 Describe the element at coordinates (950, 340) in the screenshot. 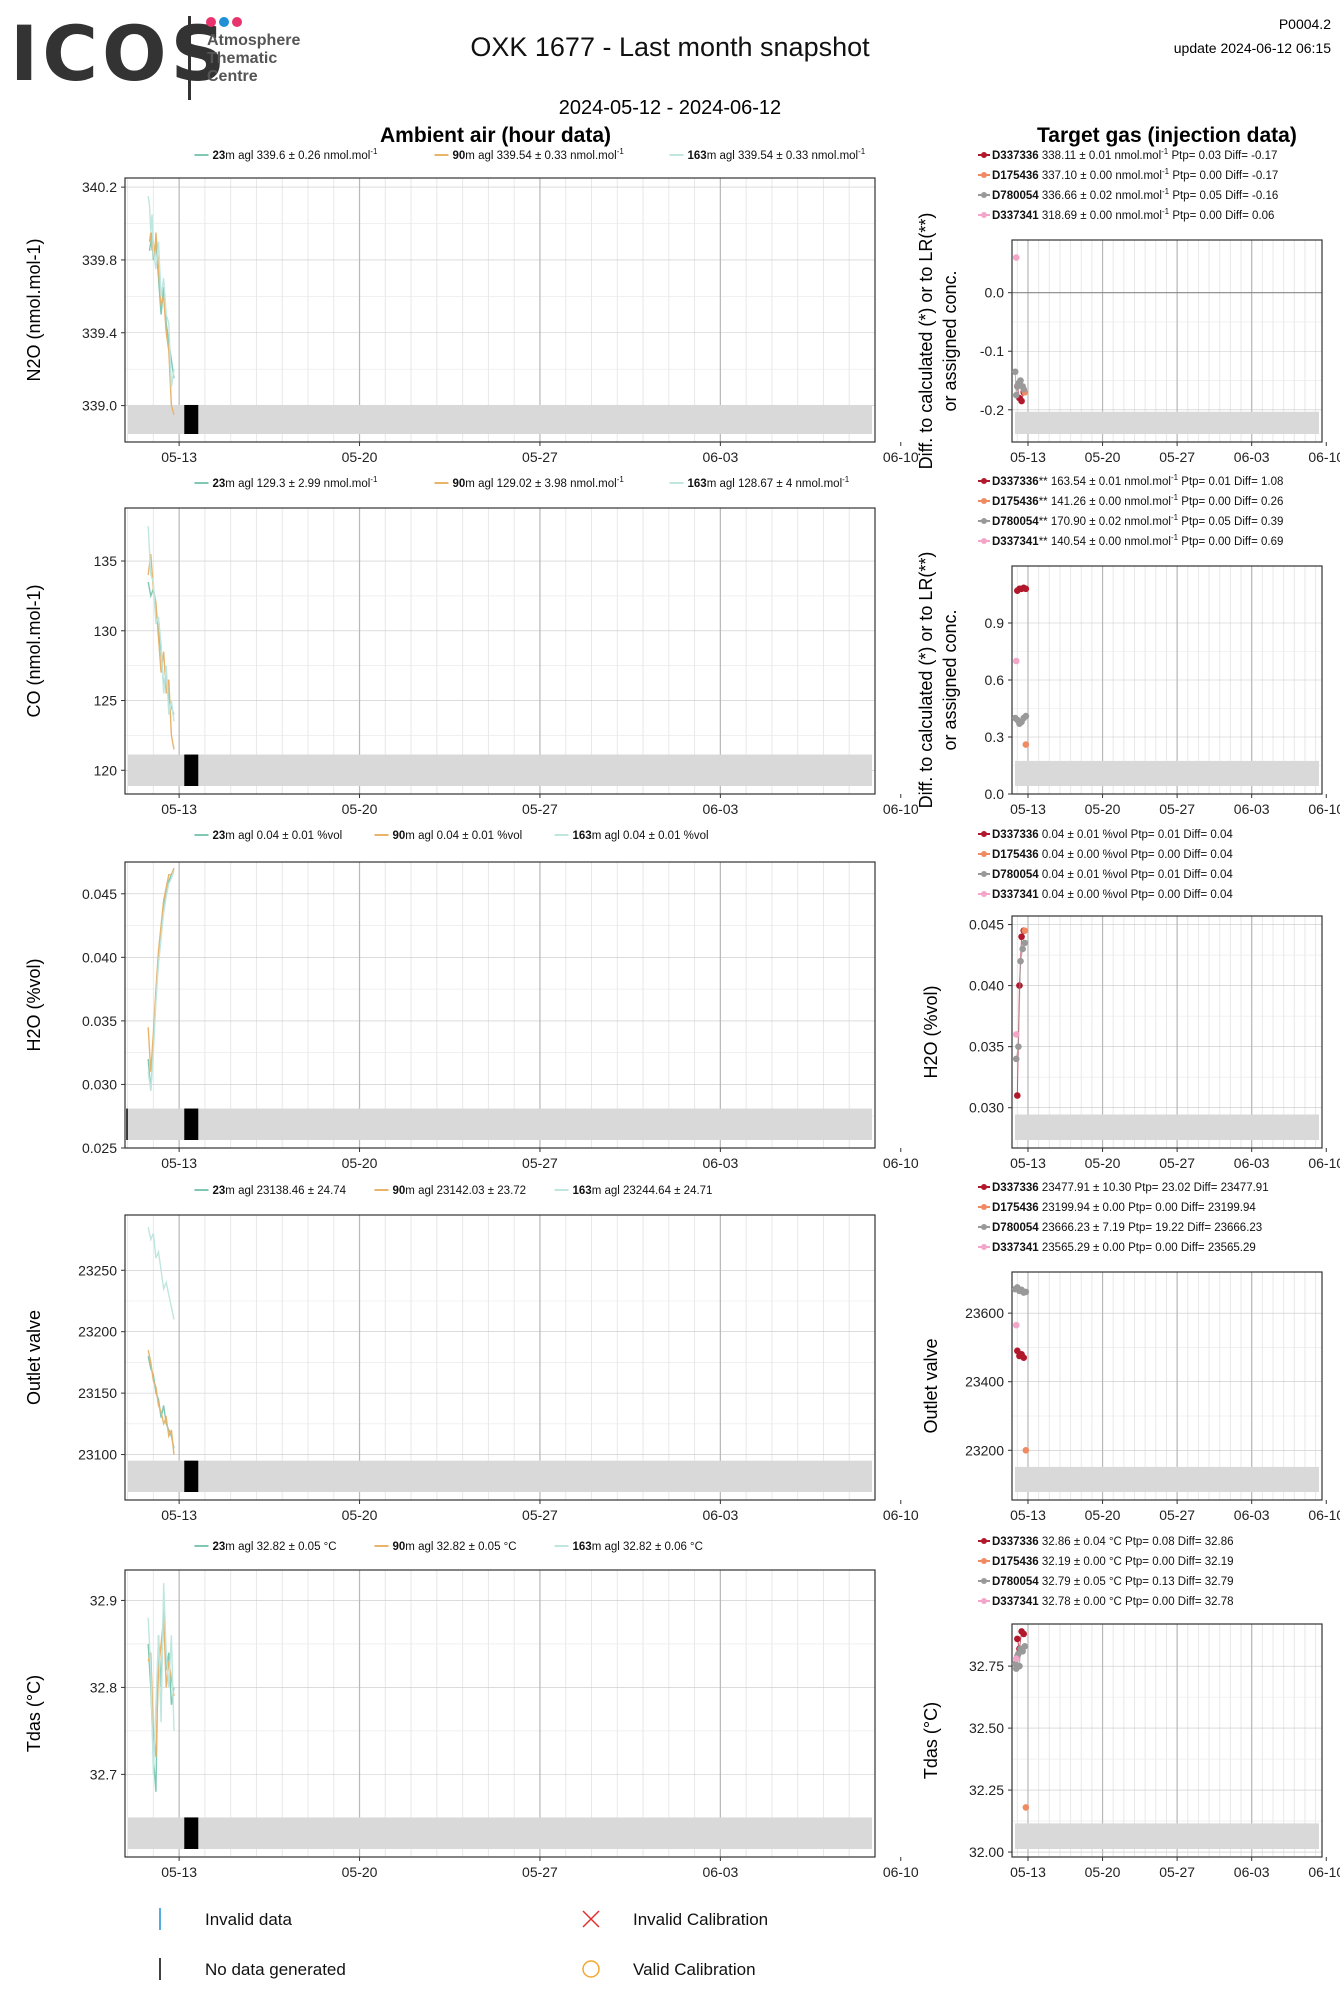

I see `y-axis-label-2: or assigned conc.` at that location.